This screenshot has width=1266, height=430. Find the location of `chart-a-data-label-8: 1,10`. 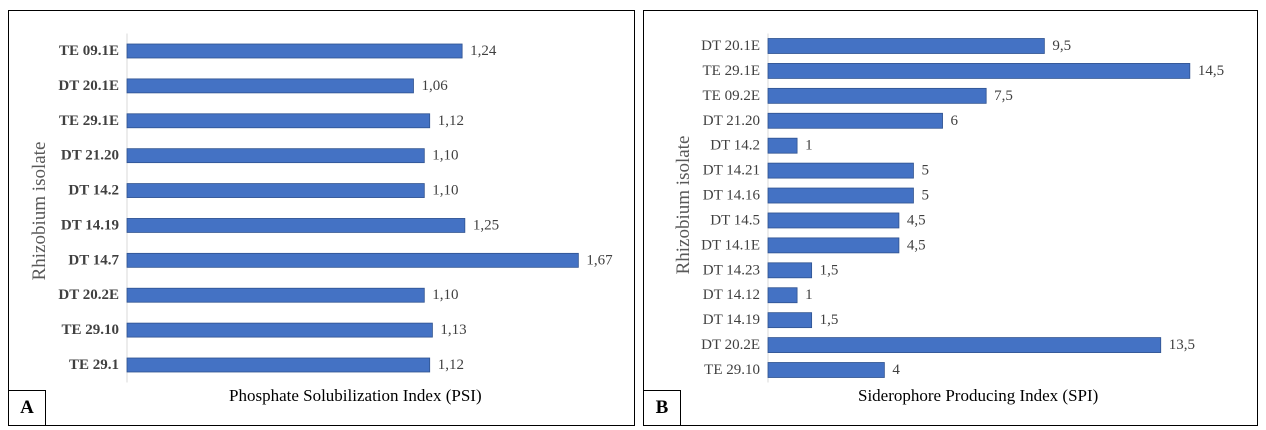

chart-a-data-label-8: 1,10 is located at coordinates (445, 295).